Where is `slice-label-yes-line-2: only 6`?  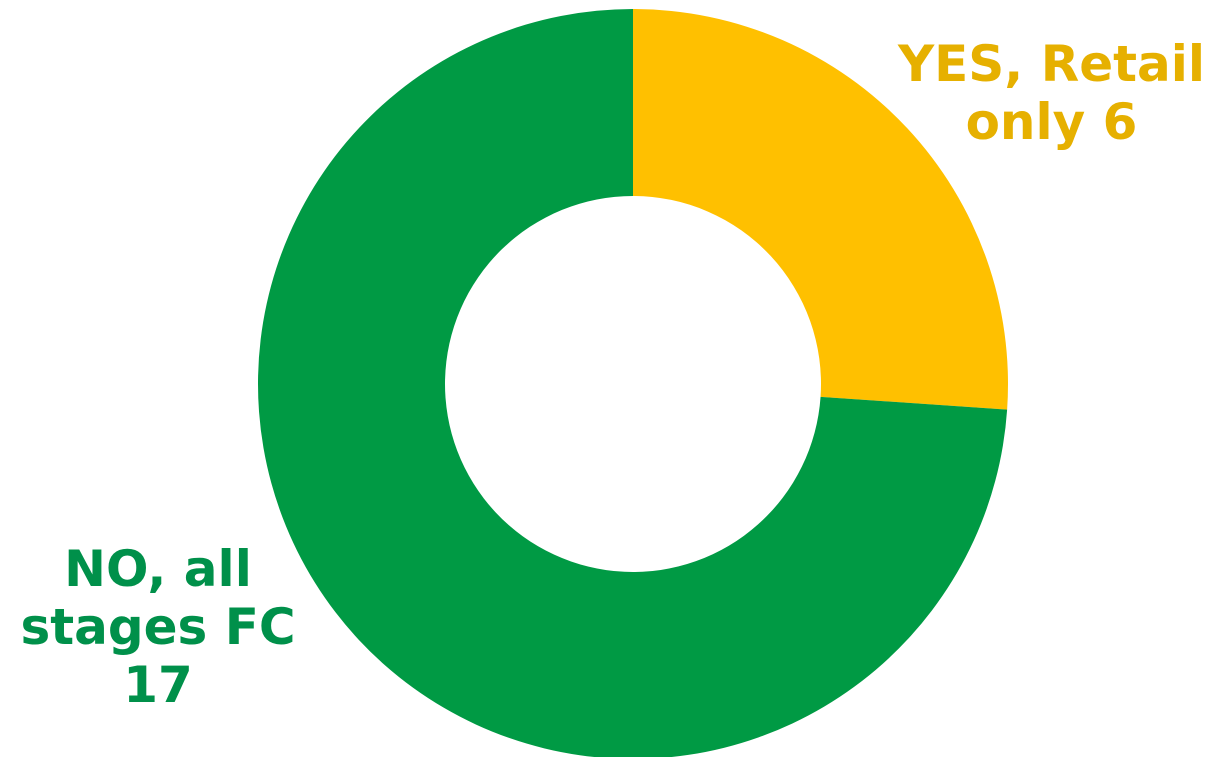 slice-label-yes-line-2: only 6 is located at coordinates (1051, 122).